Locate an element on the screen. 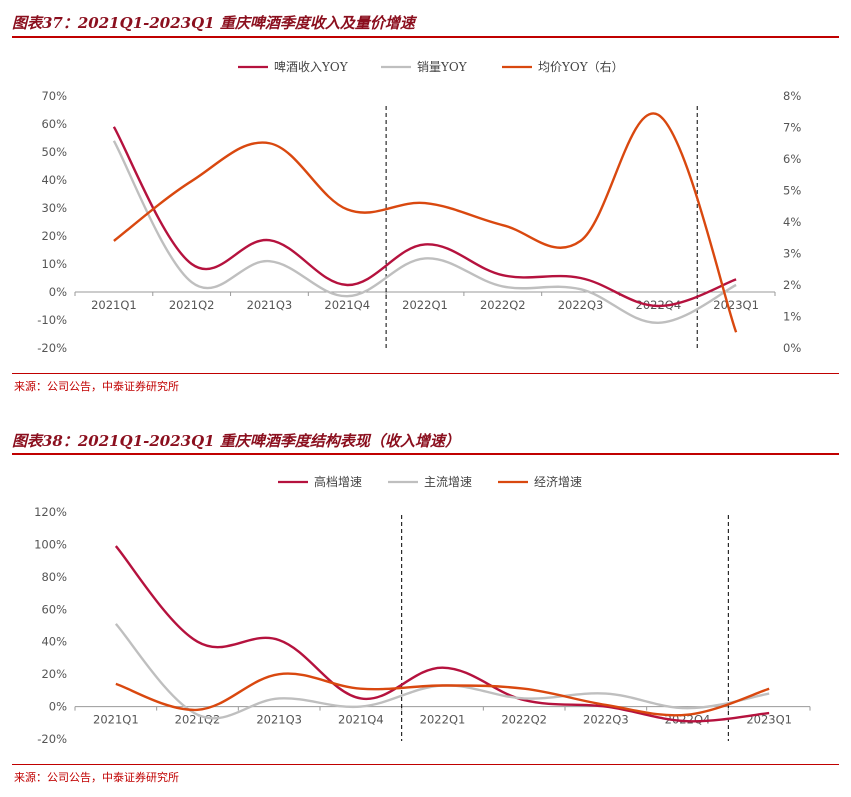  figure-38-bottom-rule is located at coordinates (425, 764).